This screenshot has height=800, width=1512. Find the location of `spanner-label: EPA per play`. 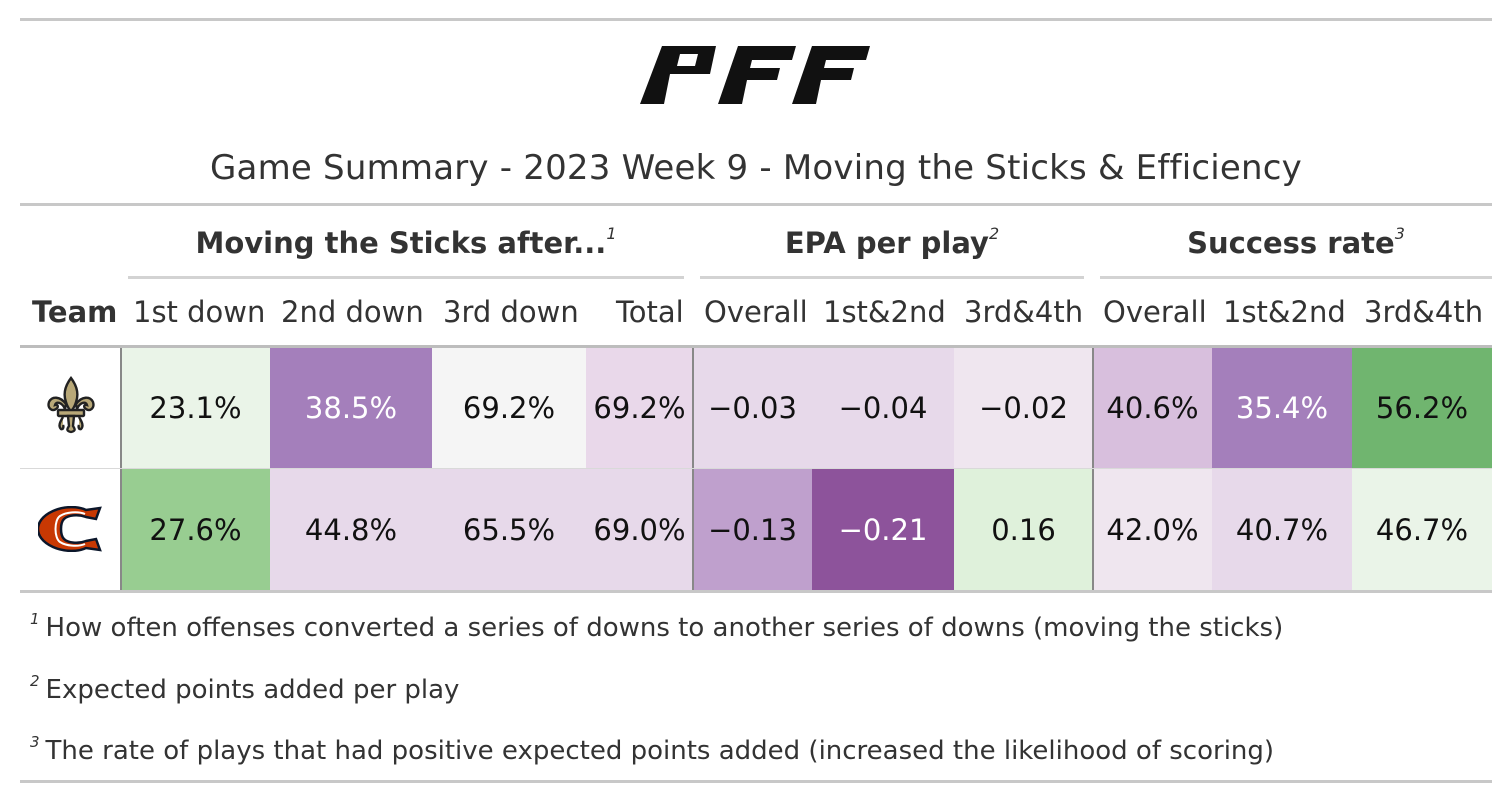

spanner-label: EPA per play is located at coordinates (886, 243).